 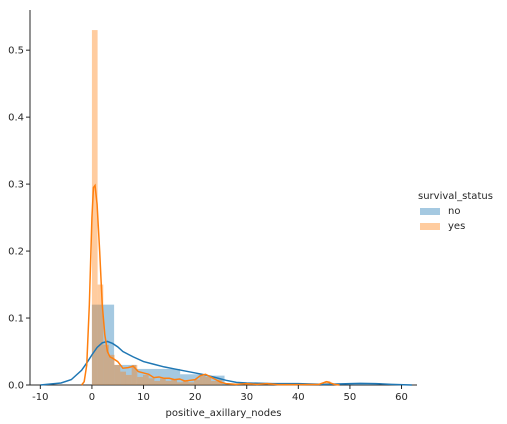 I want to click on x-tick-label: 30, so click(x=246, y=397).